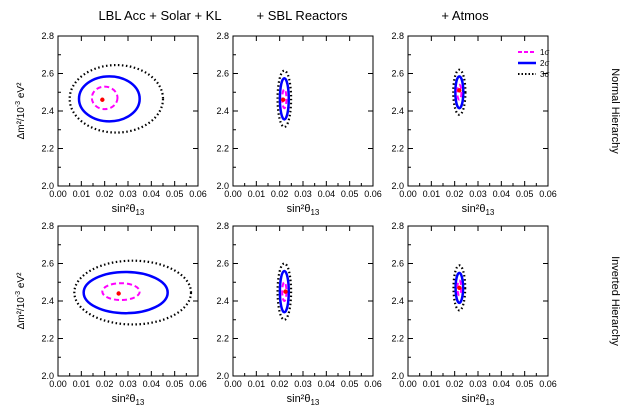 This screenshot has width=640, height=420. I want to click on y-axis-label-ylabel_base: Δm²/10, so click(21, 123).